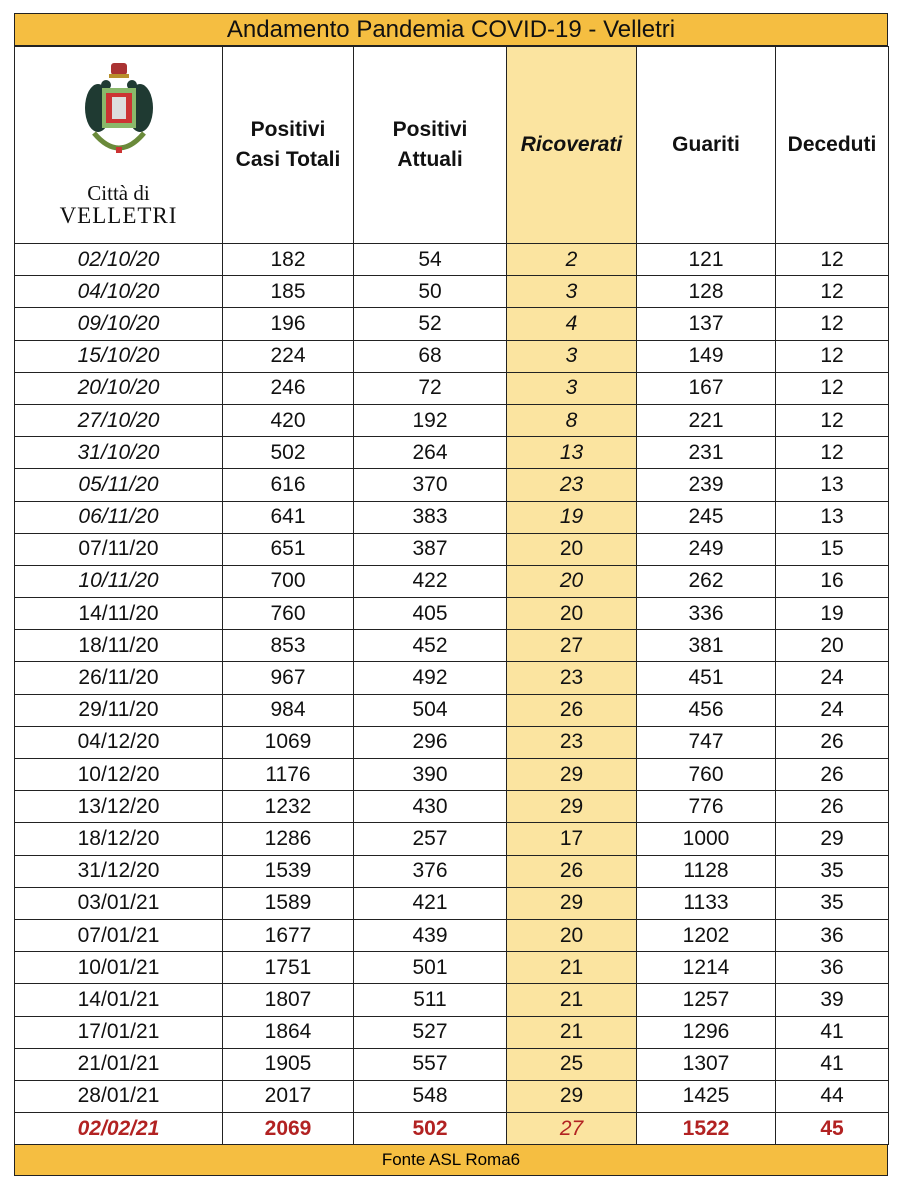 The width and height of the screenshot is (904, 1186). Describe the element at coordinates (451, 742) in the screenshot. I see `table-row: 04/12/20 1069 296 23 747 26` at that location.